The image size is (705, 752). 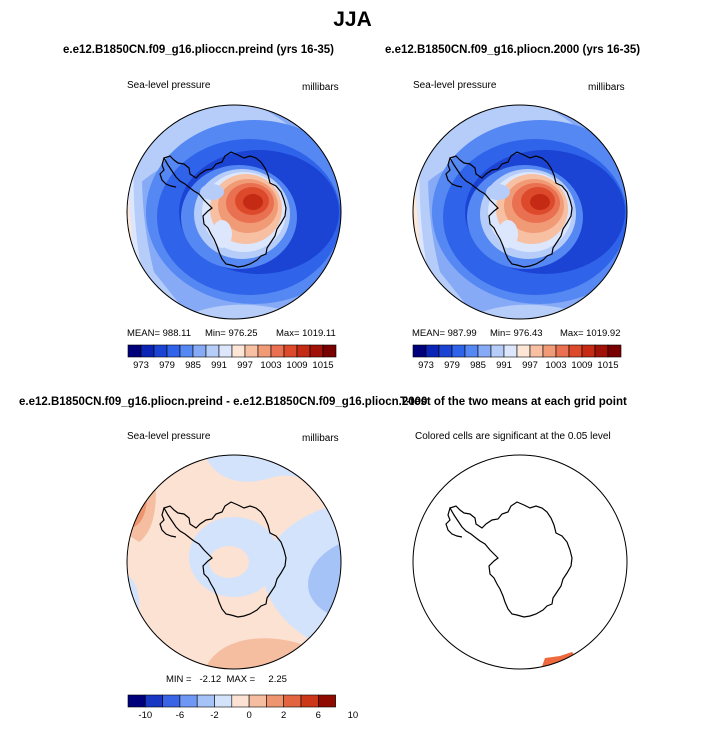 What do you see at coordinates (352, 19) in the screenshot?
I see `main-title: JJA` at bounding box center [352, 19].